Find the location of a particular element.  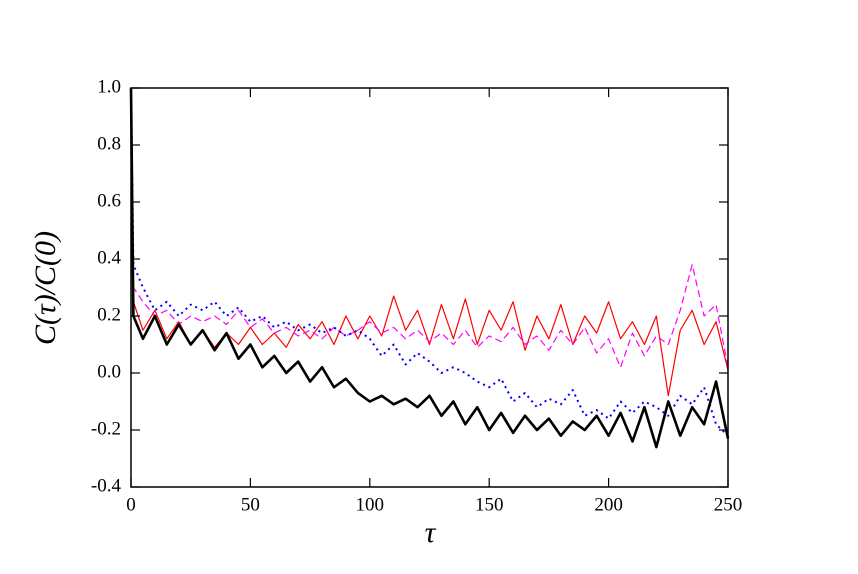

x-tick-label: 0 is located at coordinates (131, 504).